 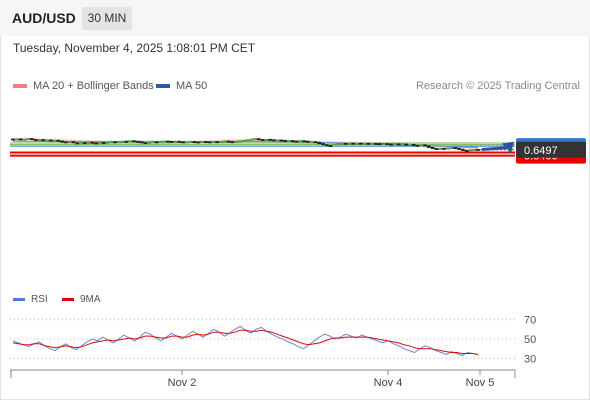 What do you see at coordinates (20, 86) in the screenshot?
I see `bollinger-swatch` at bounding box center [20, 86].